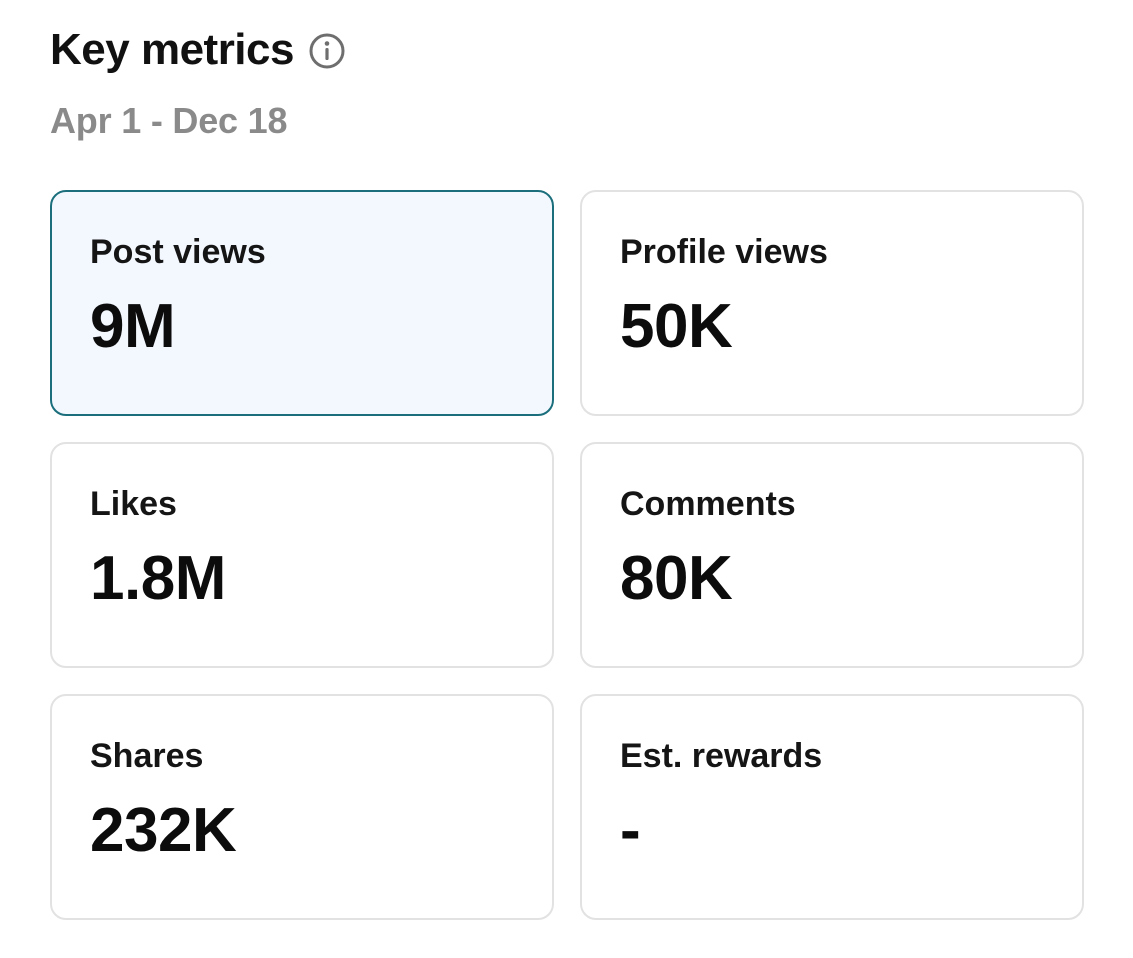 This screenshot has height=958, width=1133. What do you see at coordinates (724, 252) in the screenshot?
I see `metric-label: Profile views` at bounding box center [724, 252].